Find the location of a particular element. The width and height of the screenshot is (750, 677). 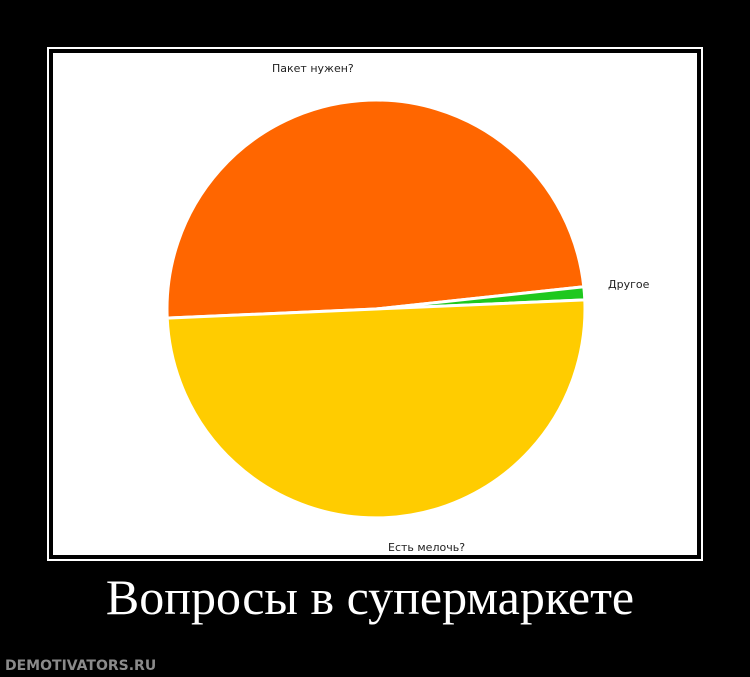

slice-label-other: Другое is located at coordinates (629, 284).